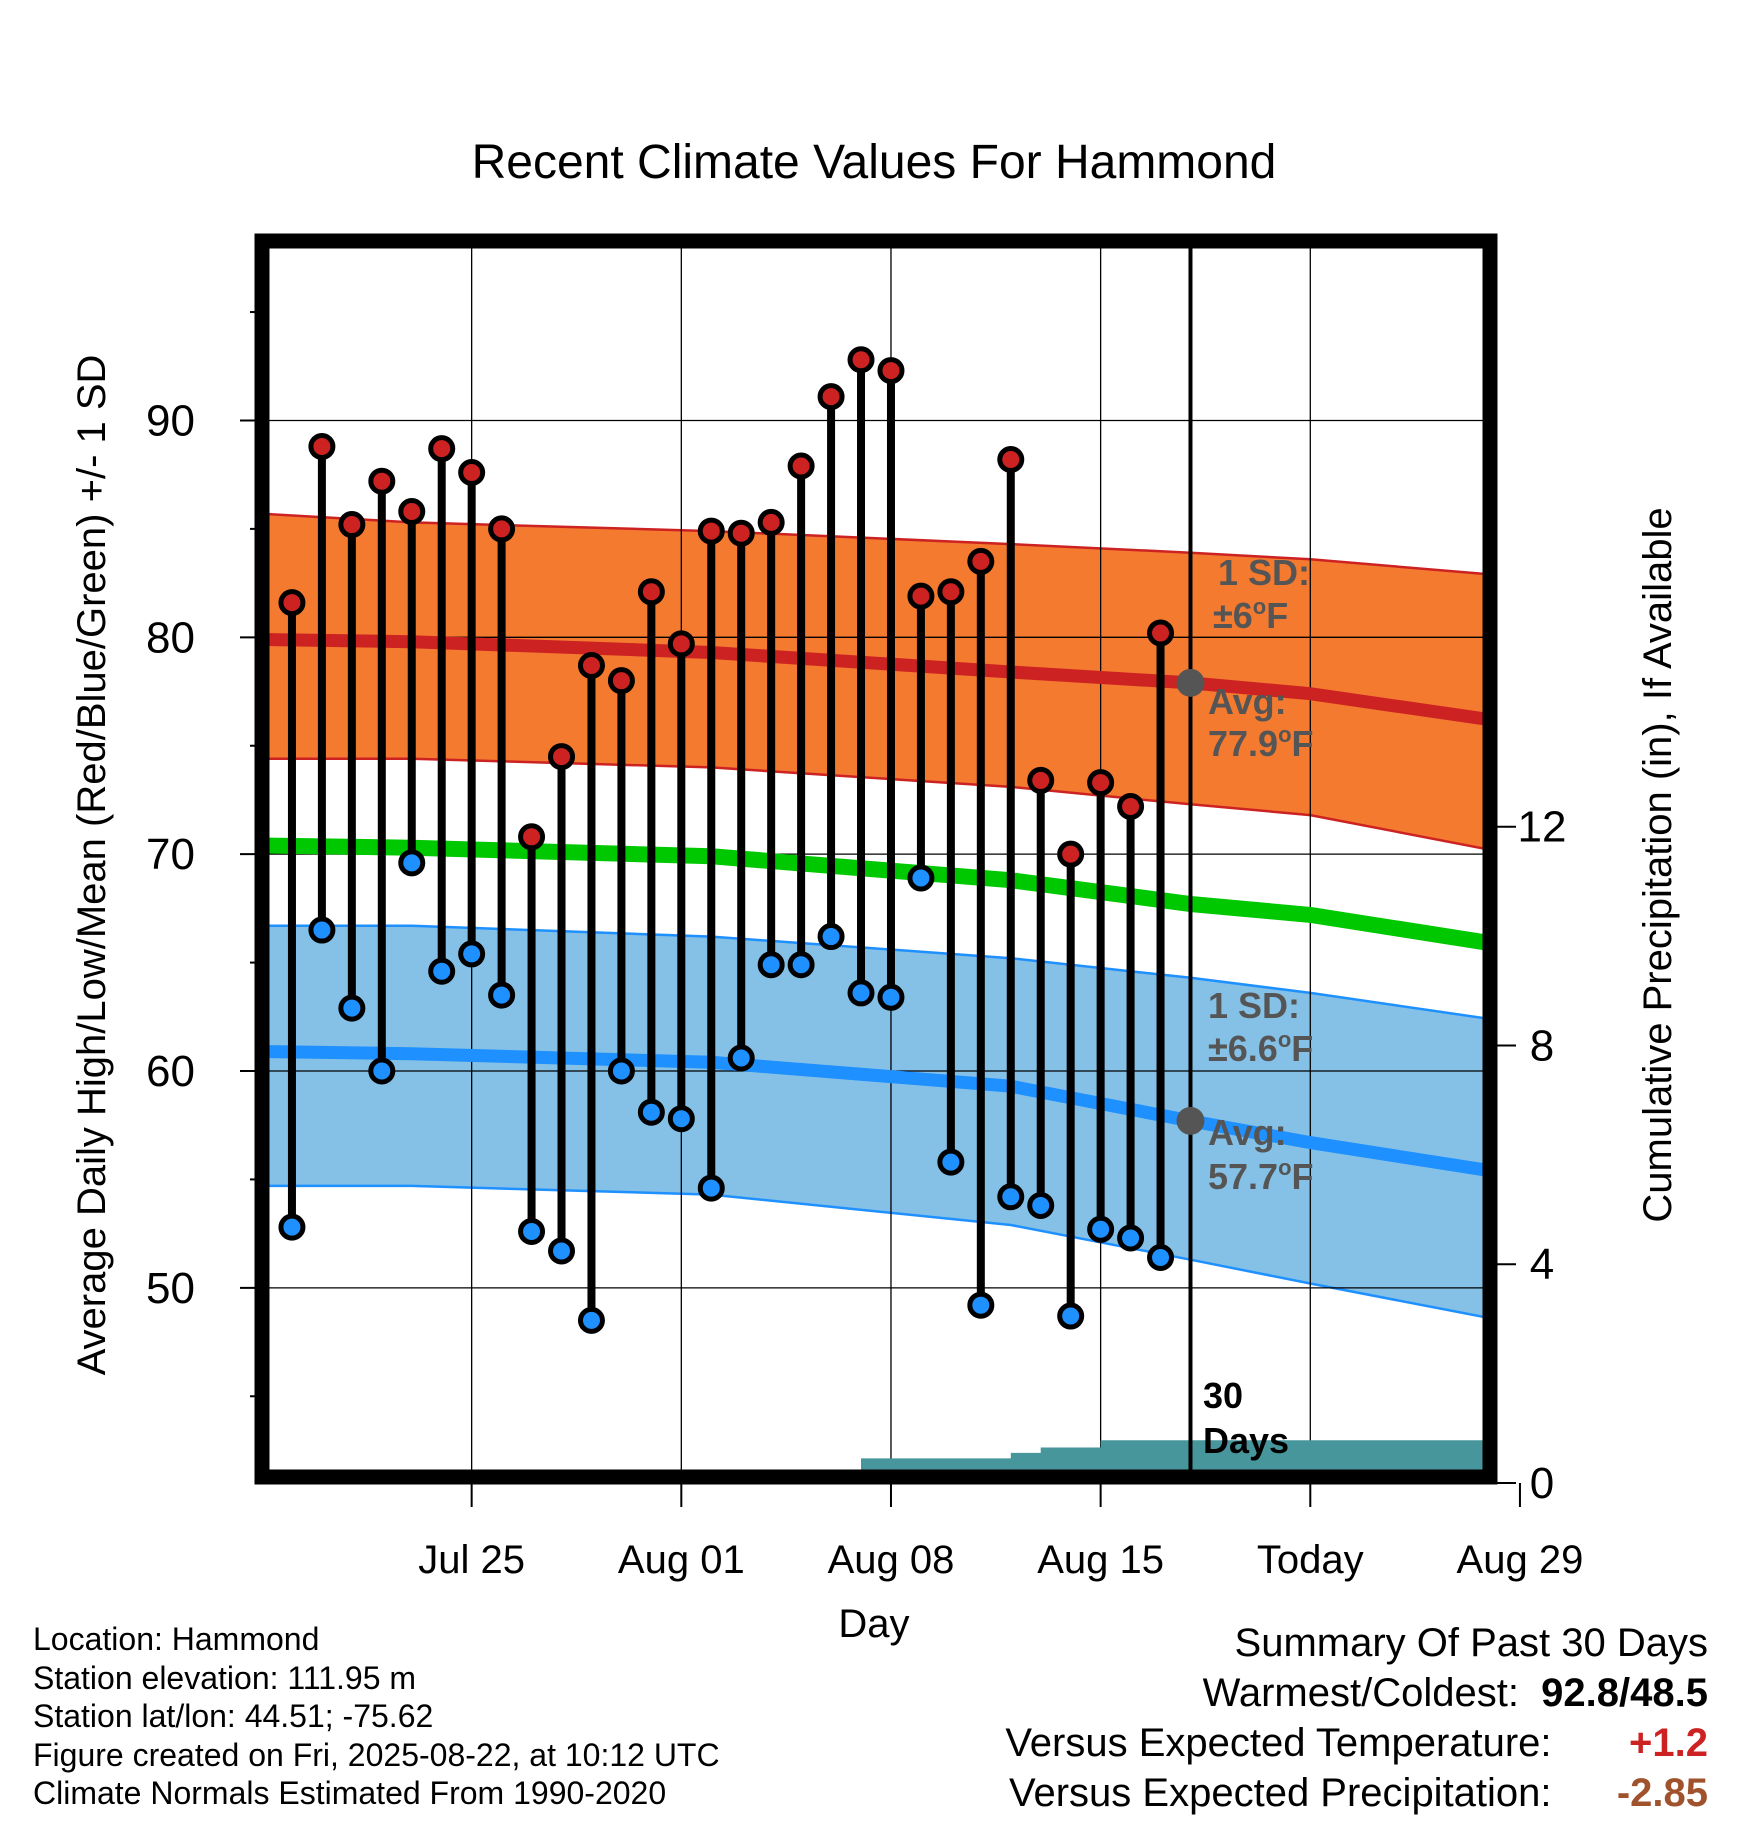  Describe the element at coordinates (1260, 1048) in the screenshot. I see `low-sd-value: ±6.6oF` at that location.